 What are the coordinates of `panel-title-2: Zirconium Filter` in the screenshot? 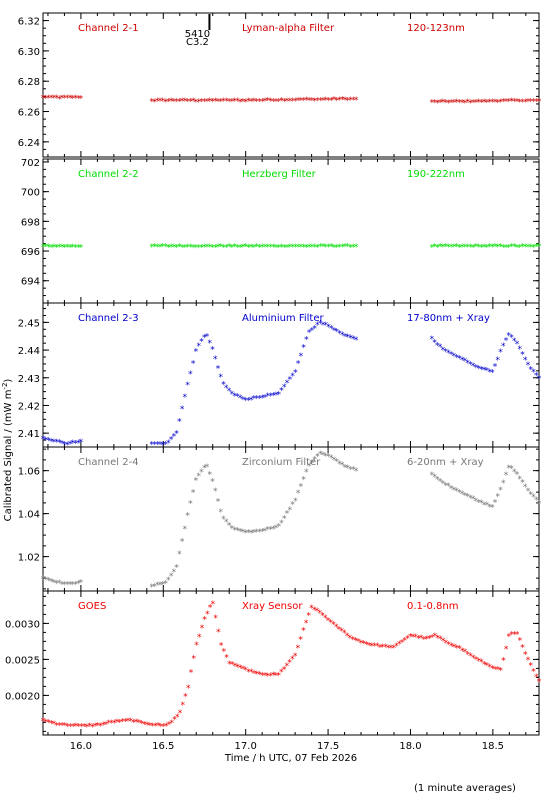 It's located at (281, 462).